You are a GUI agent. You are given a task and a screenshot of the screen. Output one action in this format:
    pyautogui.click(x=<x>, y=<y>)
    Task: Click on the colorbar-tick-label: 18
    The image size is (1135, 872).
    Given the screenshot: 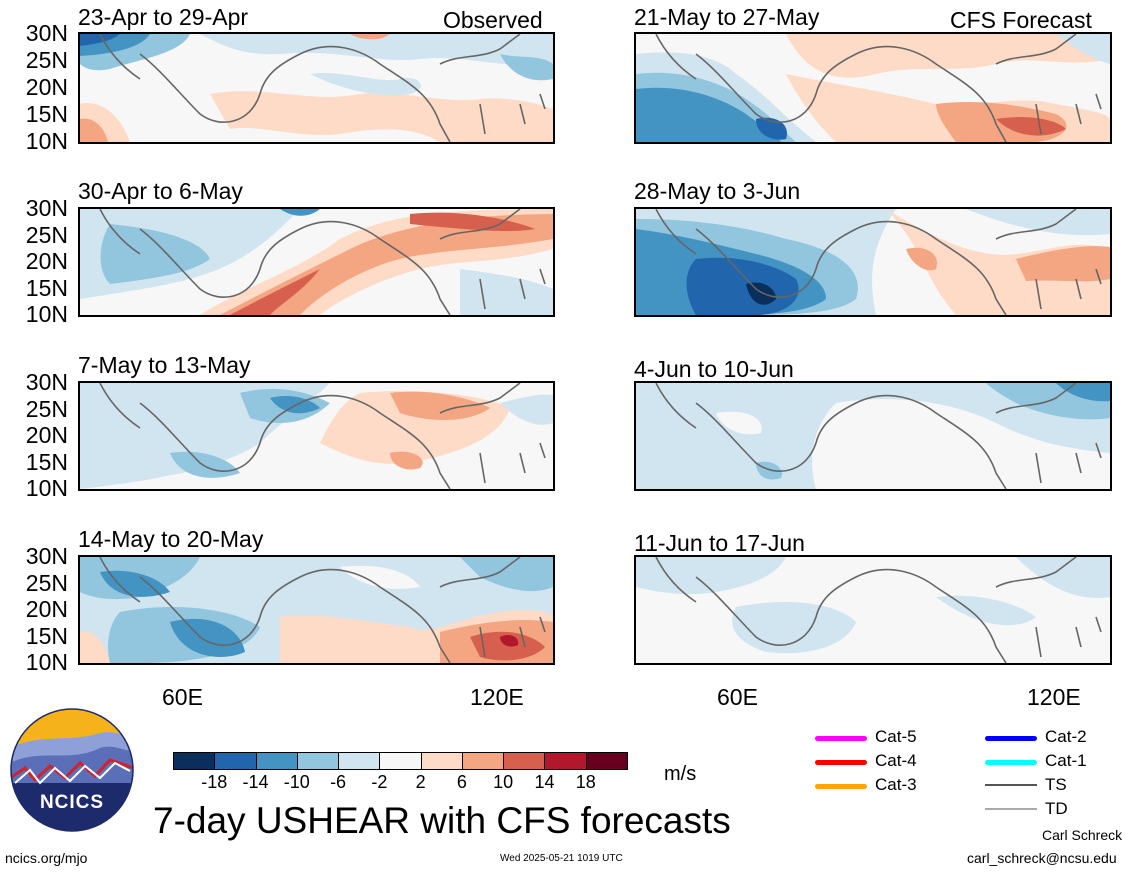 What is the action you would take?
    pyautogui.click(x=585, y=782)
    